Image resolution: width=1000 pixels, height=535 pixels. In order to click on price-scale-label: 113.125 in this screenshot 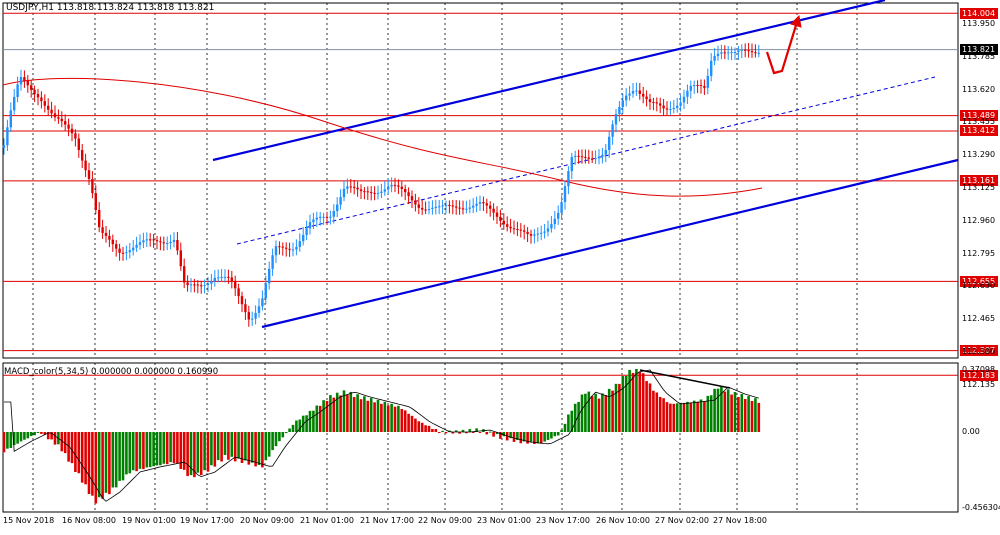, I will do `click(979, 187)`.